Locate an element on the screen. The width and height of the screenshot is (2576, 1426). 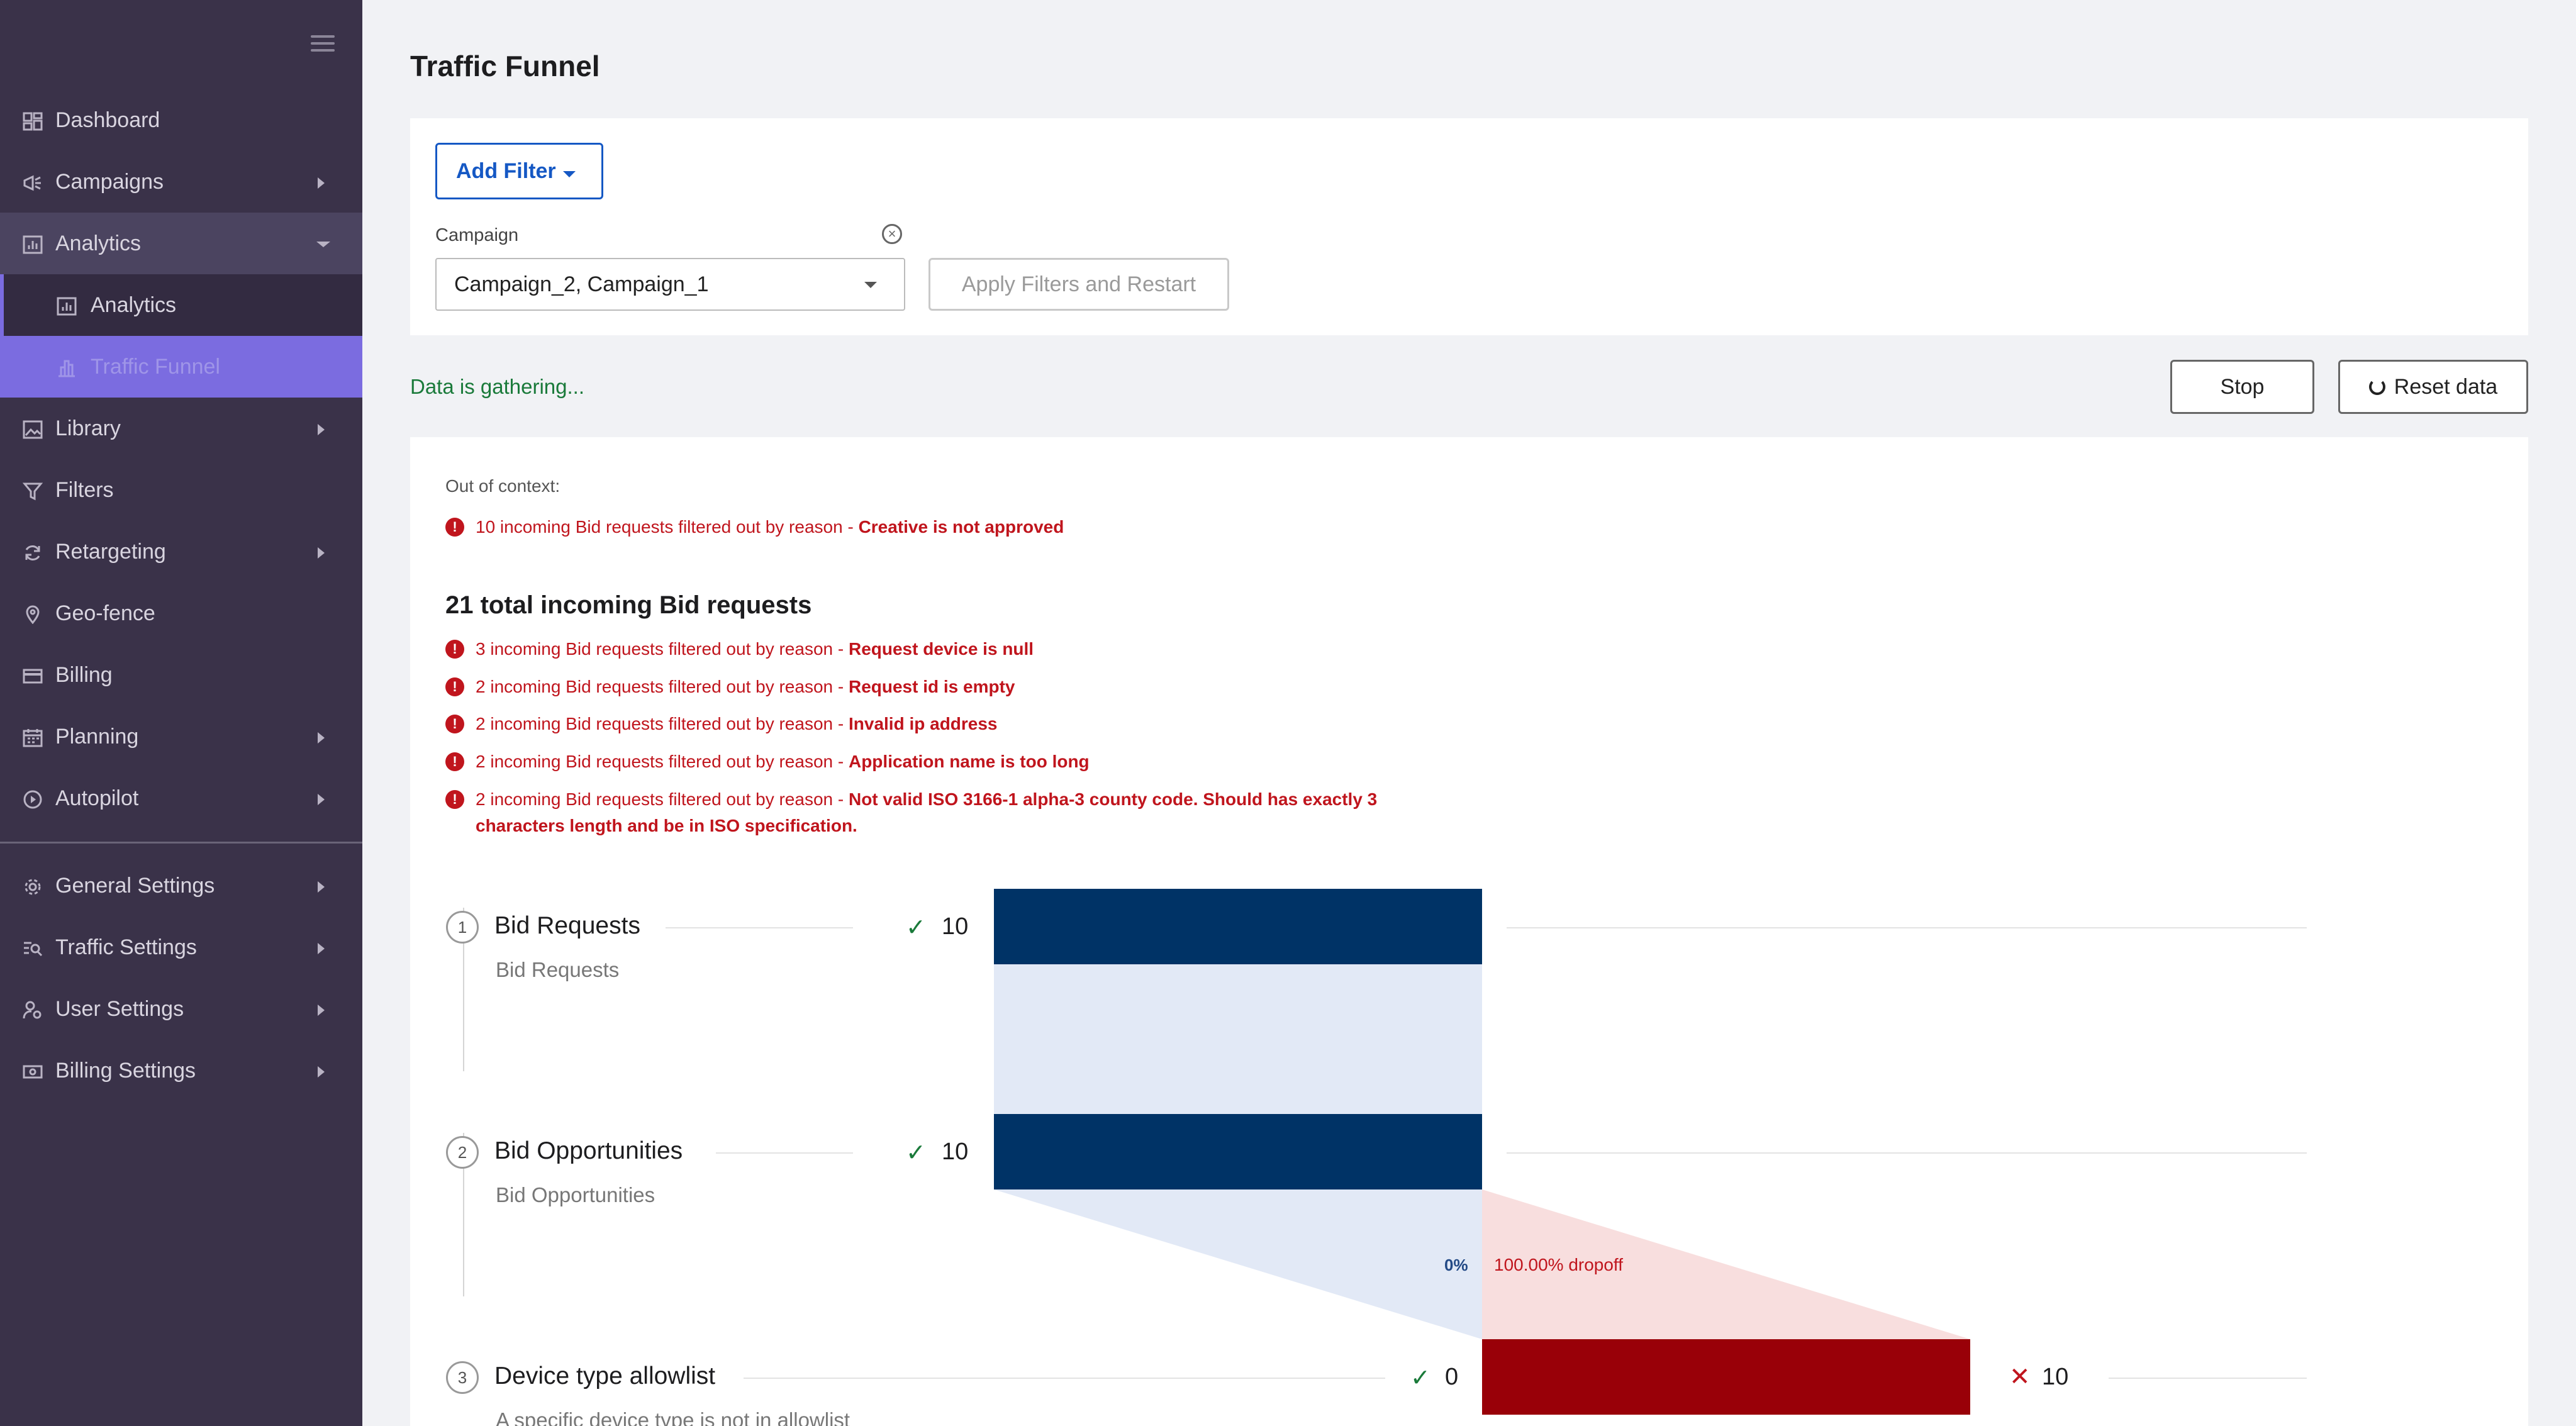
sidebar-item-traffic-settings: Traffic Settings is located at coordinates (181, 947).